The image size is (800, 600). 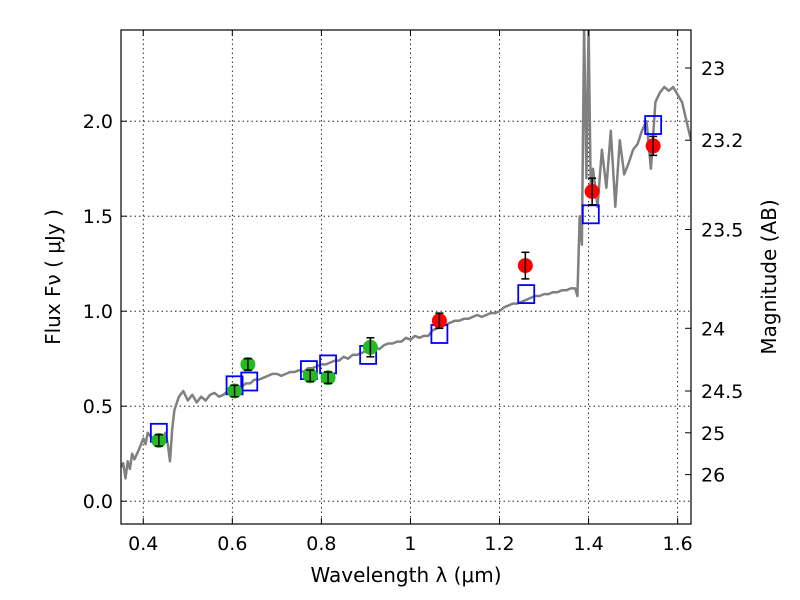 What do you see at coordinates (722, 392) in the screenshot?
I see `y2-tick-label: 24.5` at bounding box center [722, 392].